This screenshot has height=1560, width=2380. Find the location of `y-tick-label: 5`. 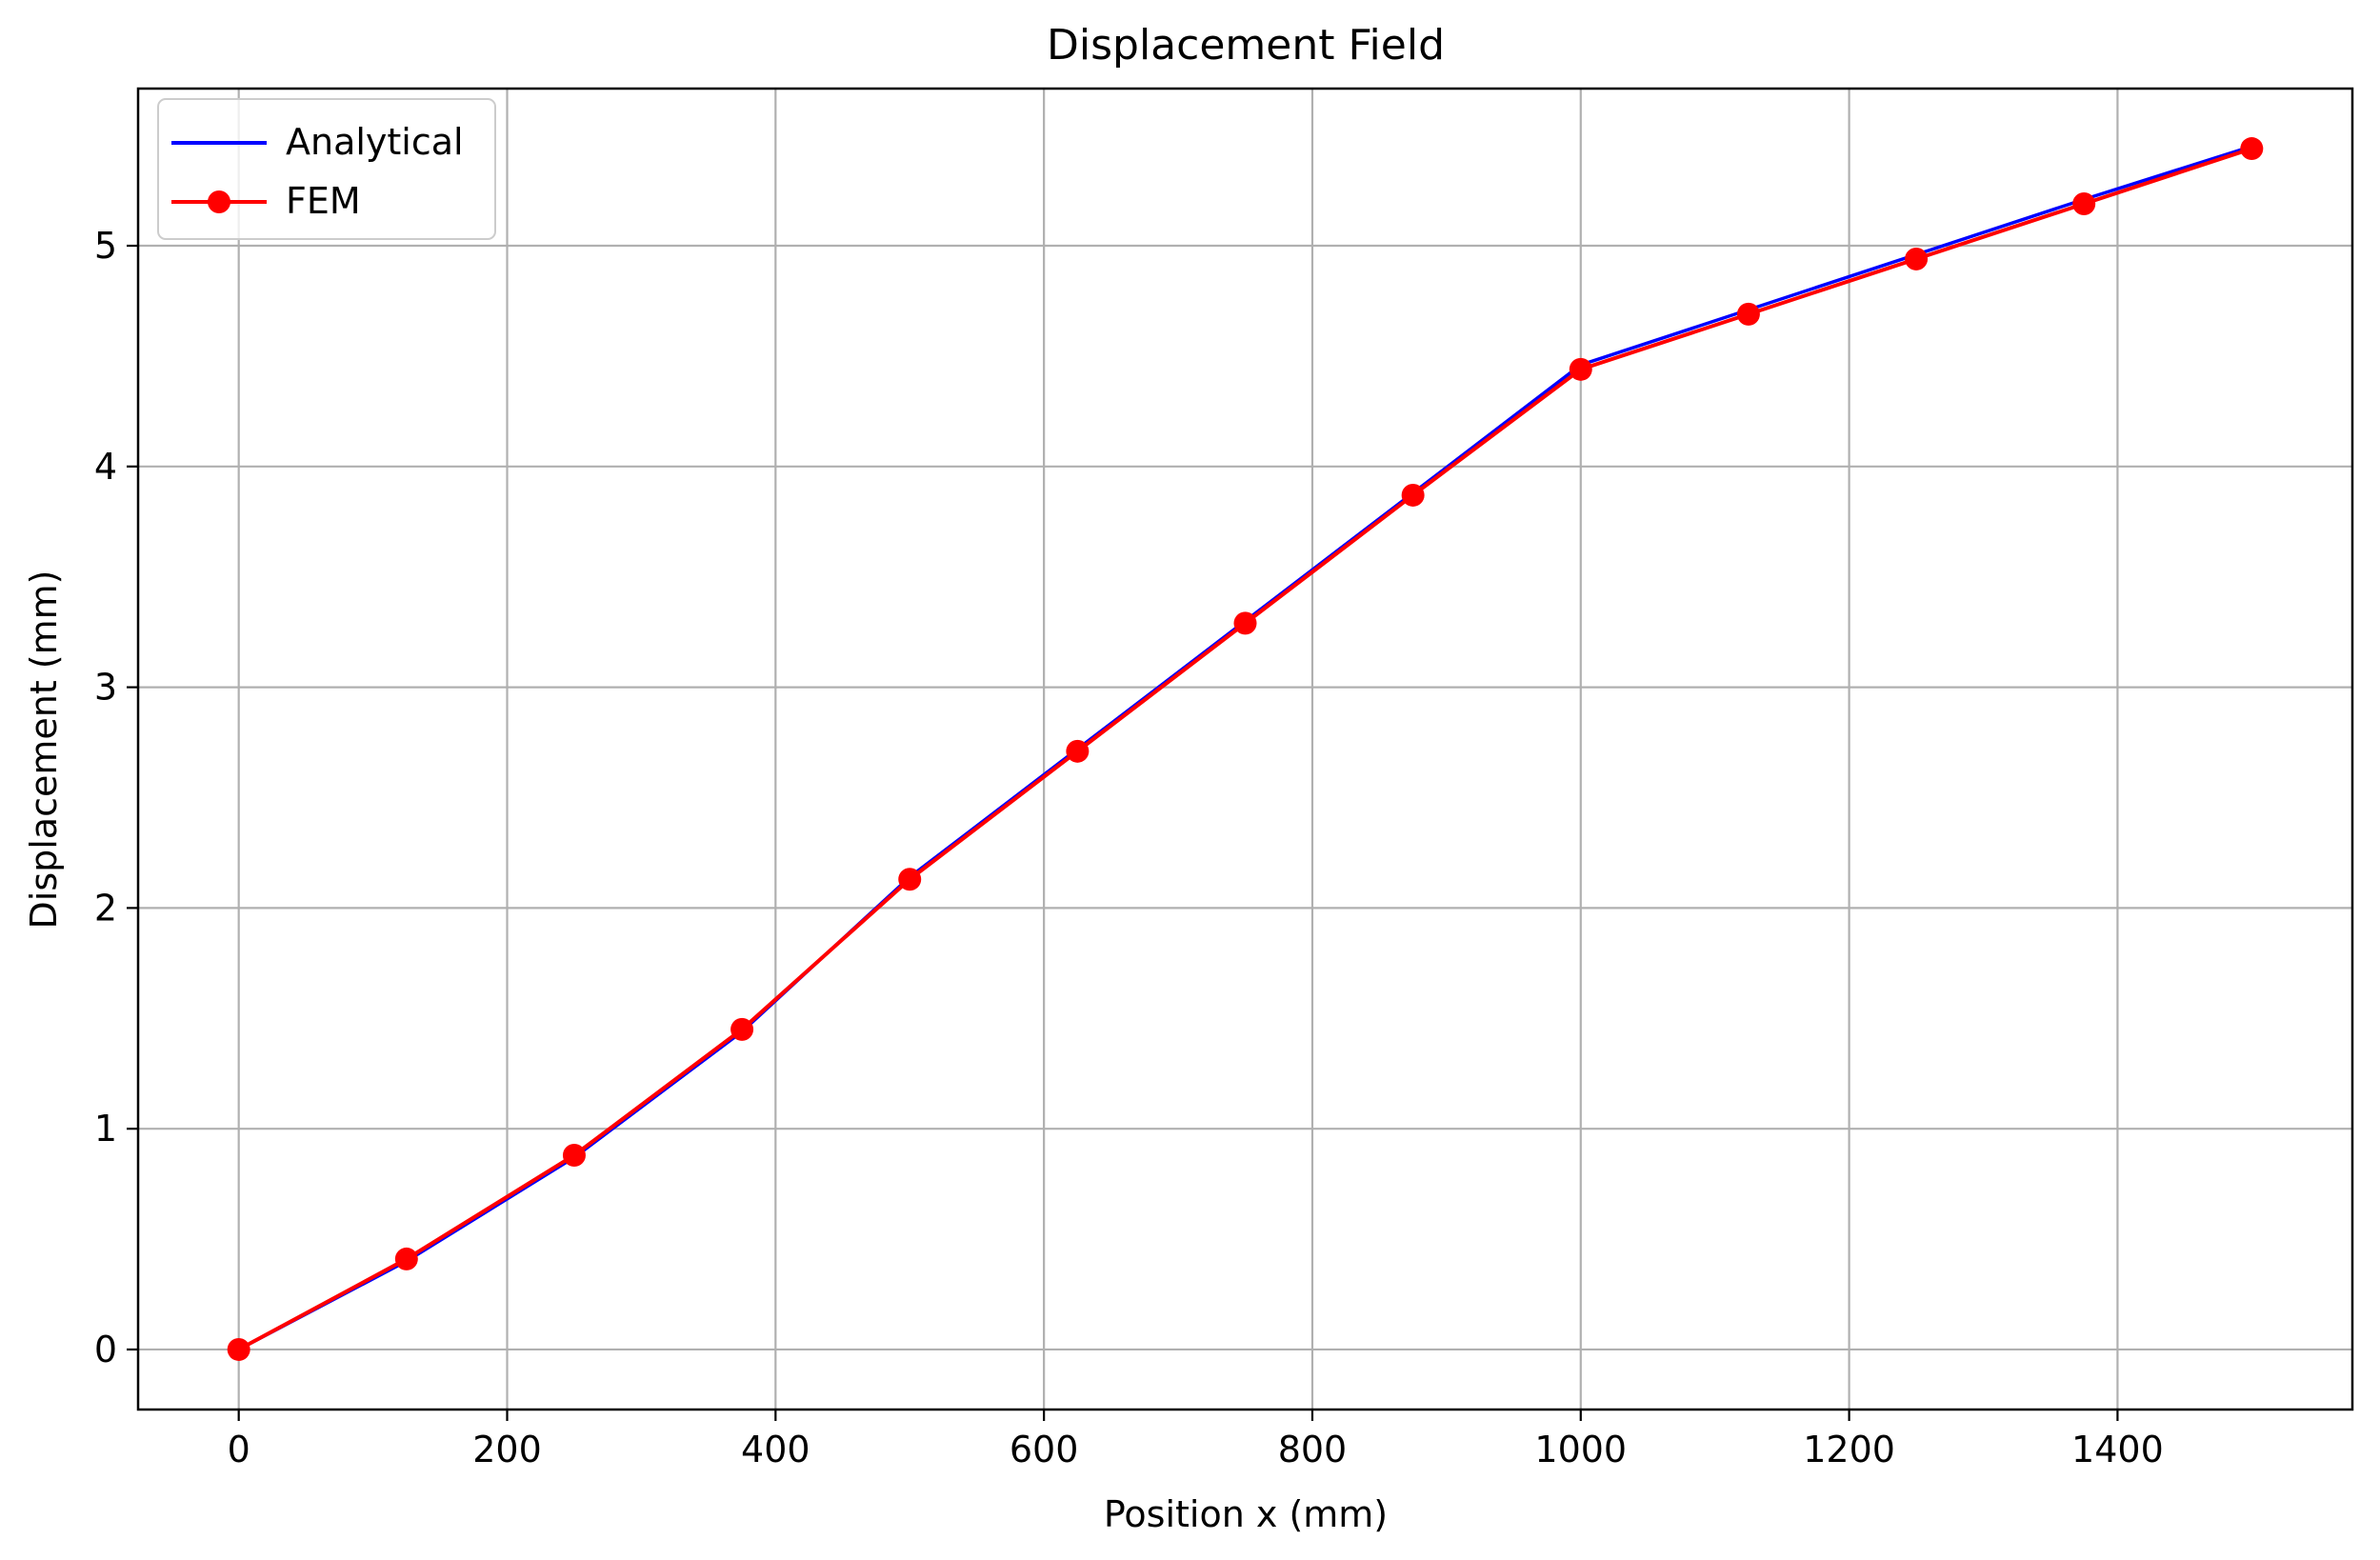

y-tick-label: 5 is located at coordinates (105, 246).